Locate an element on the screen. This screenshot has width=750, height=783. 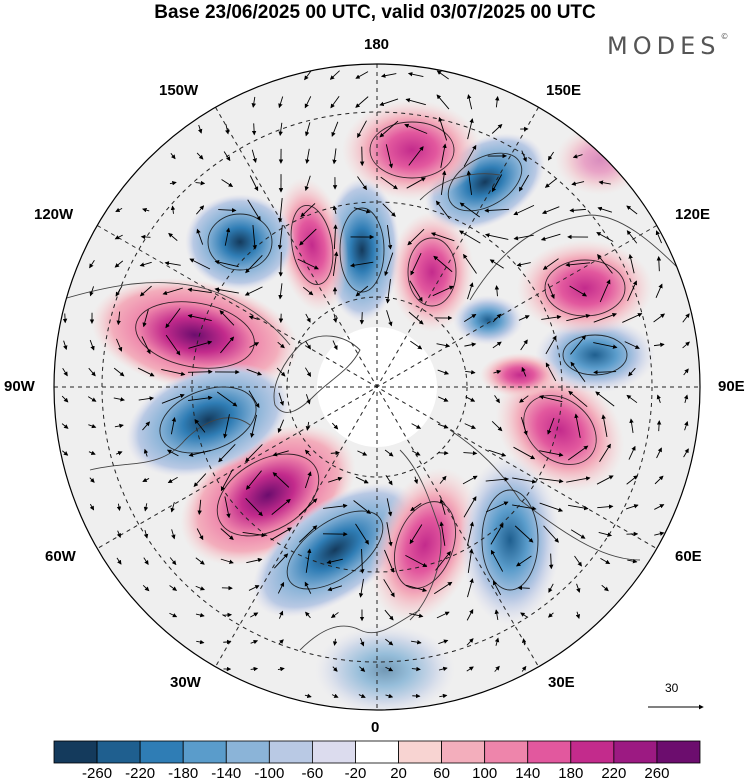
colorbar-tick-label: -140 is located at coordinates (226, 773).